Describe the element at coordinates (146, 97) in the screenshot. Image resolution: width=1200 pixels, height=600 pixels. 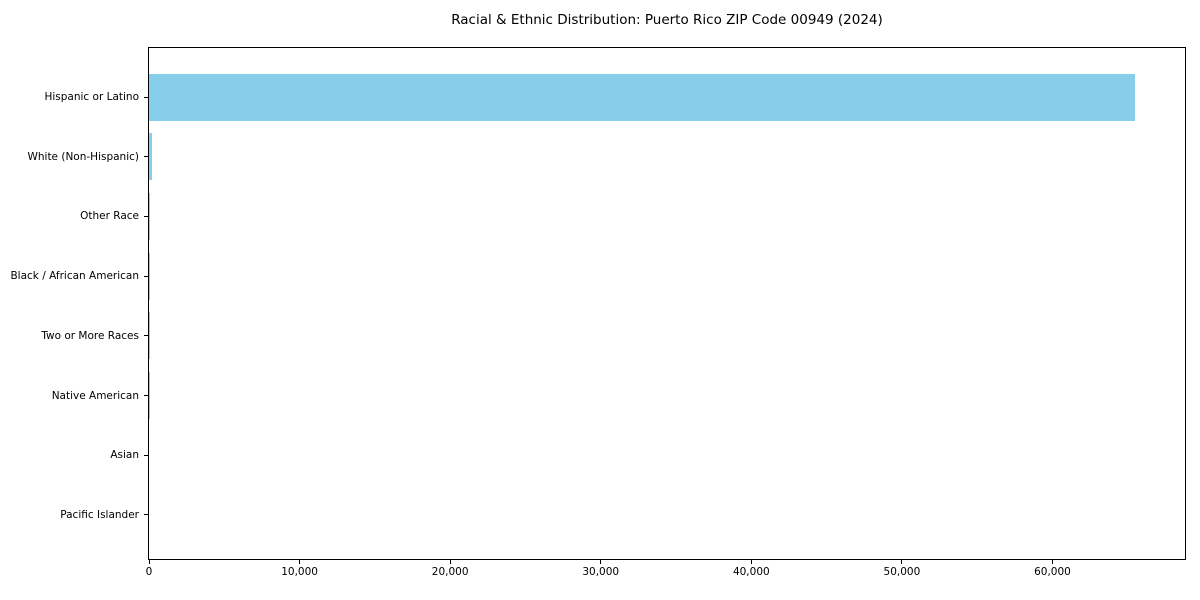
I see `ytick-mark-hispanic-or-latino` at that location.